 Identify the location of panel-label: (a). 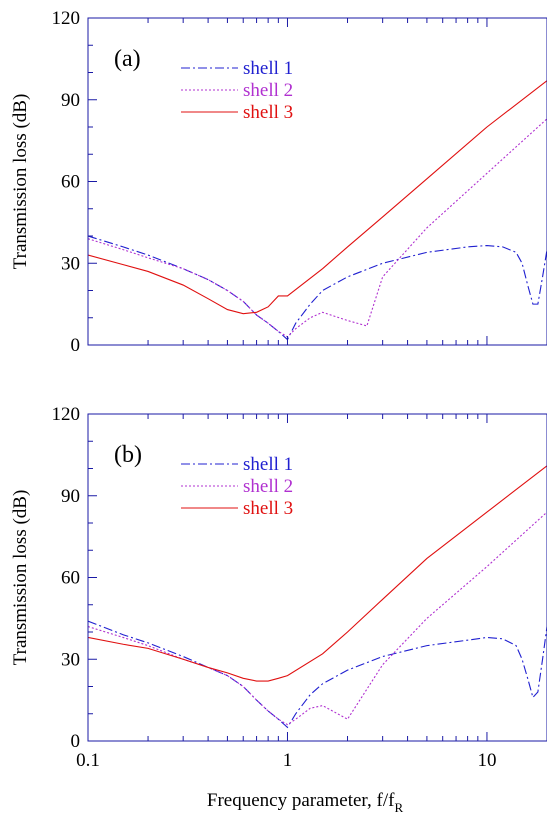
(127, 59).